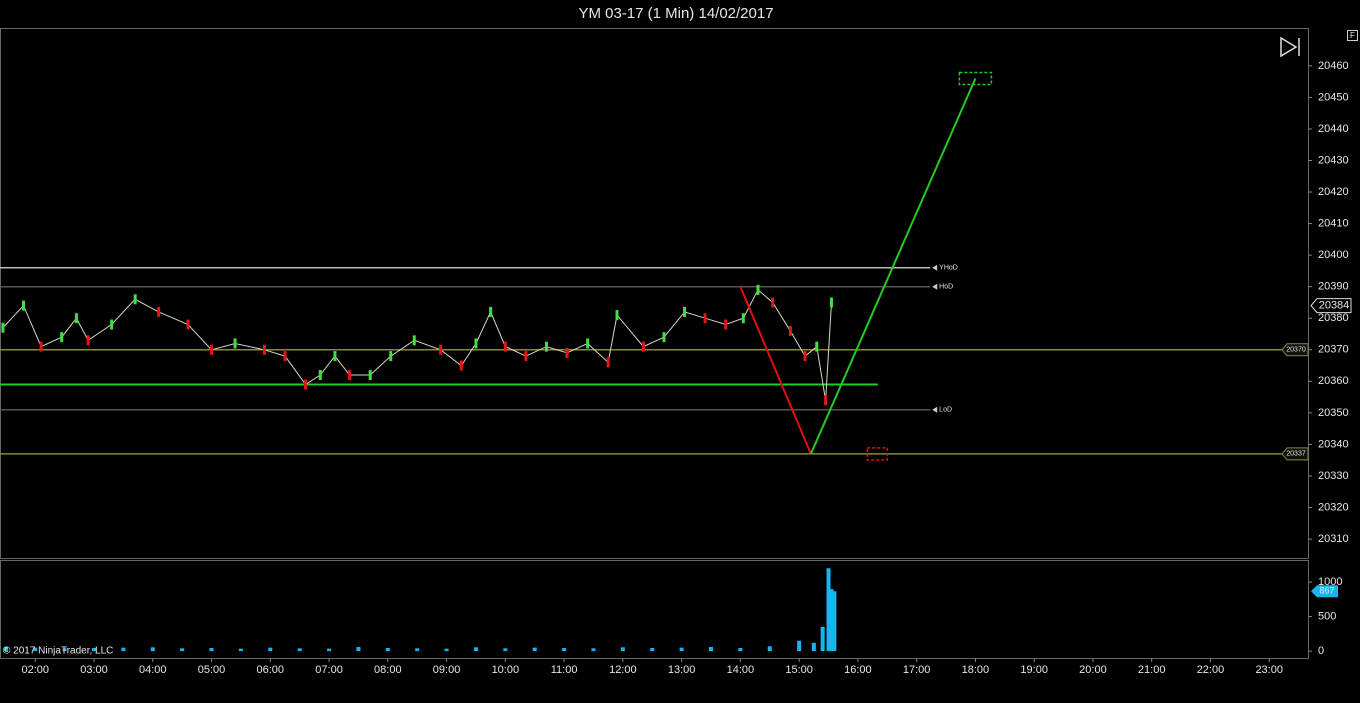 The height and width of the screenshot is (703, 1360). I want to click on y-tick-label: 20320, so click(1333, 507).